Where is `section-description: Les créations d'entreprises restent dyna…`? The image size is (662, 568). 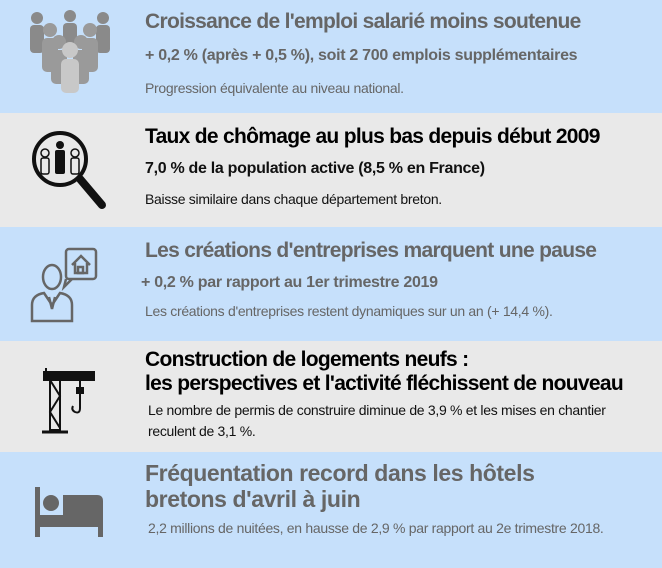
section-description: Les créations d'entreprises restent dyna… is located at coordinates (349, 311).